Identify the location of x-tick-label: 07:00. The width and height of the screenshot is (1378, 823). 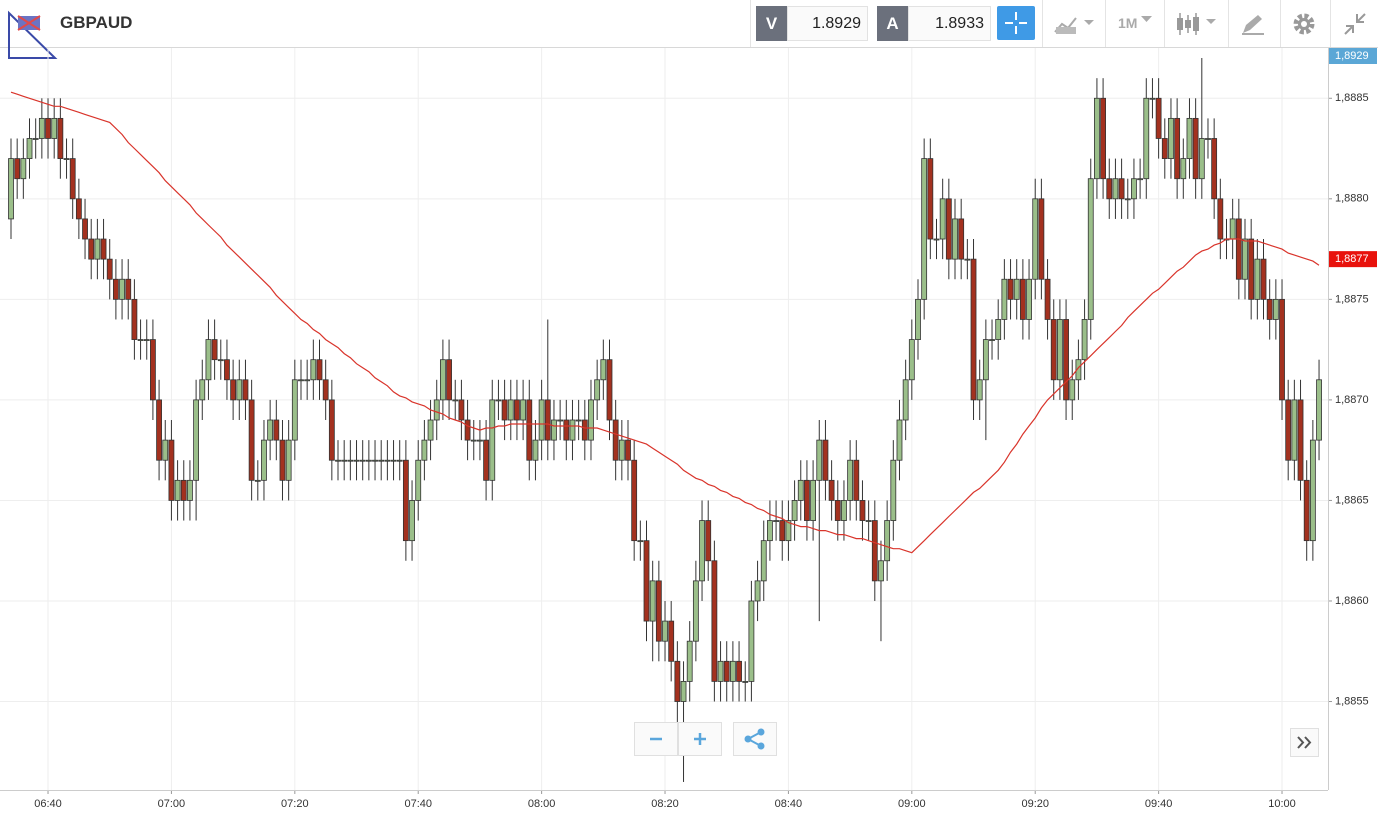
(172, 804).